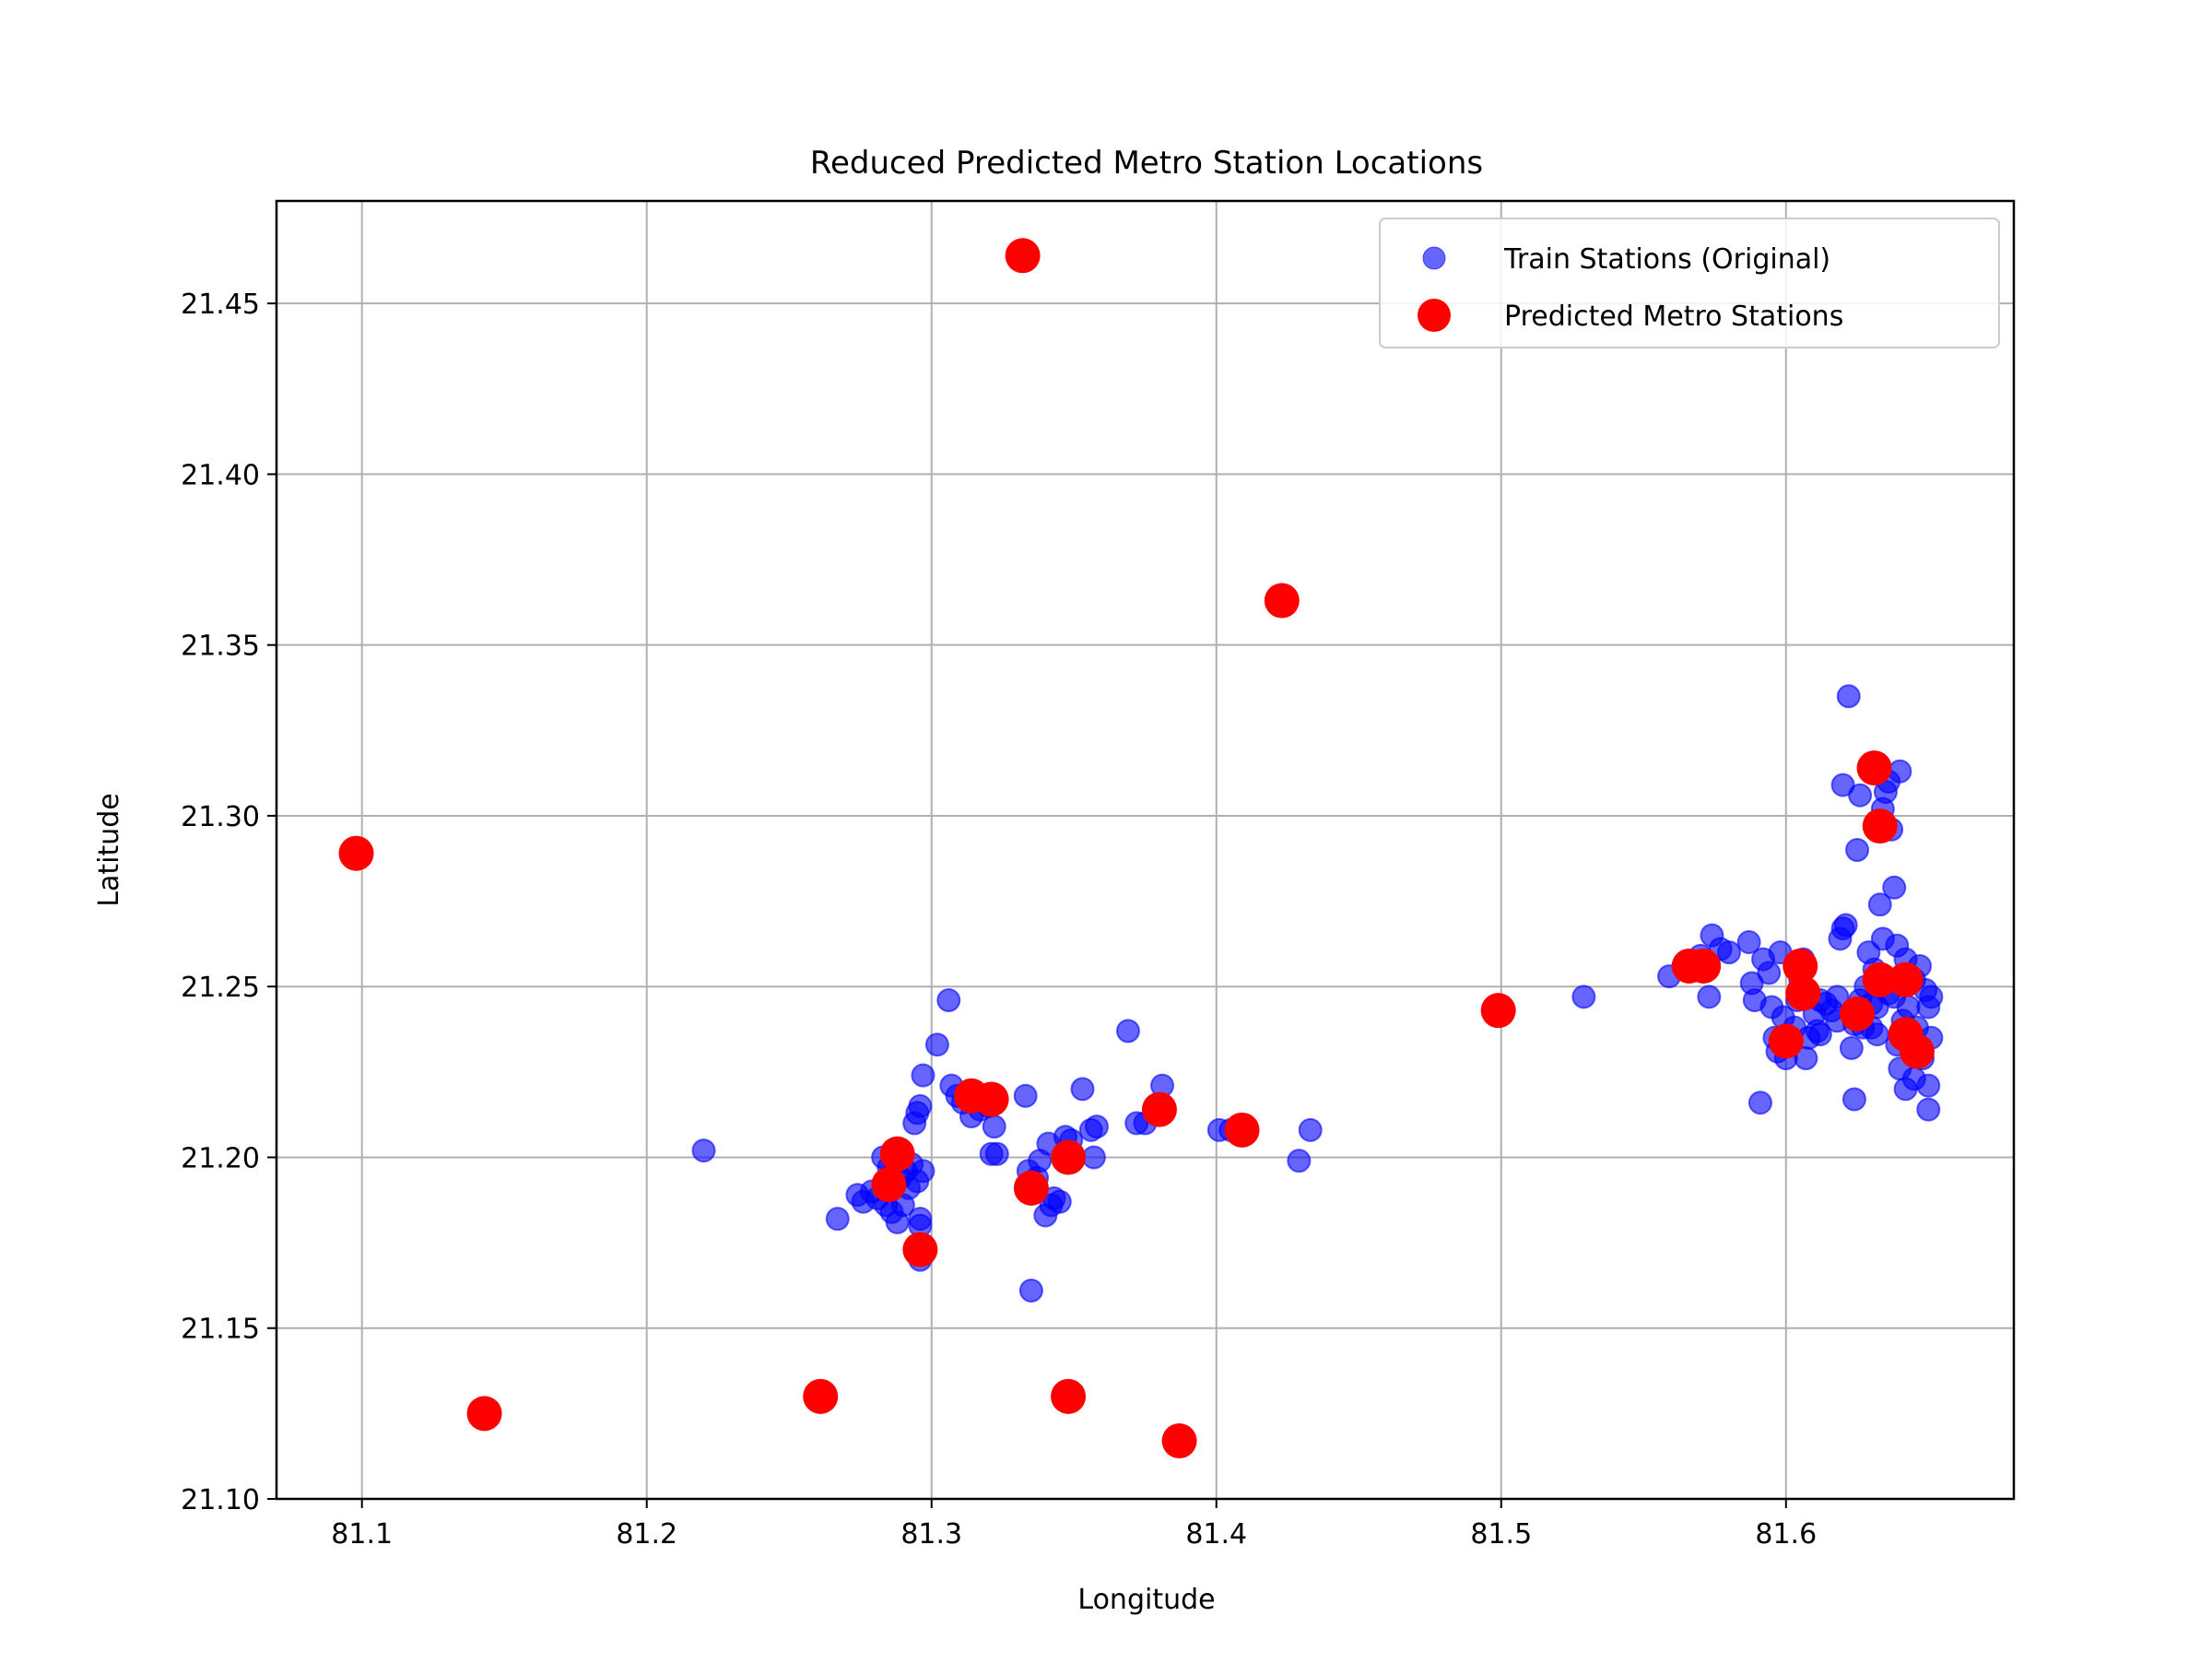  Describe the element at coordinates (1146, 1600) in the screenshot. I see `x-axis-label: Longitude` at that location.